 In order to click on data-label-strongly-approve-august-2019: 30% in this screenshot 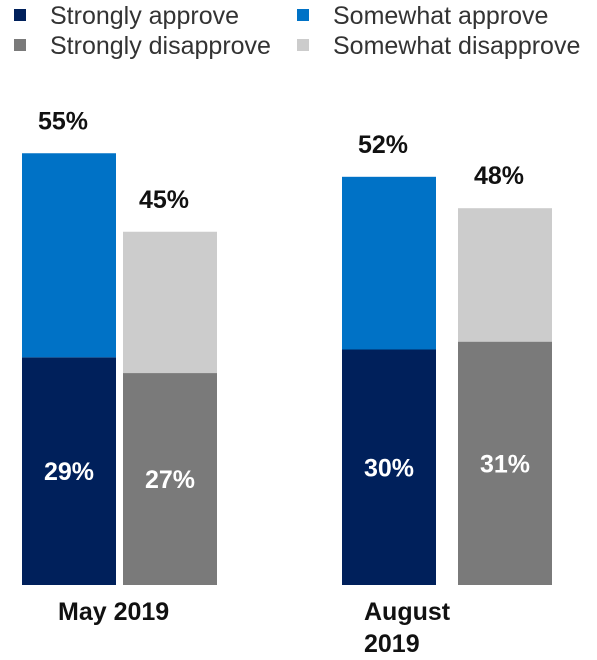, I will do `click(389, 468)`.